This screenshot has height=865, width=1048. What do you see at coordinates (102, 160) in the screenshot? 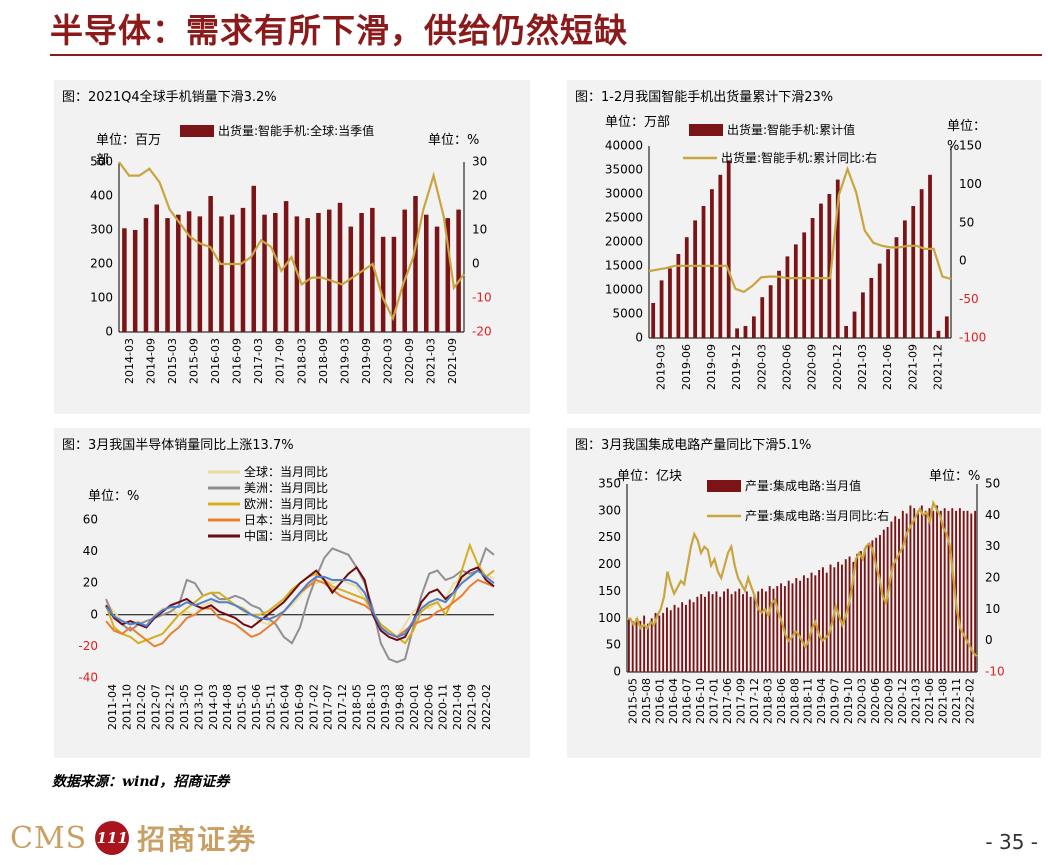
I see `y-left-unit: 部` at bounding box center [102, 160].